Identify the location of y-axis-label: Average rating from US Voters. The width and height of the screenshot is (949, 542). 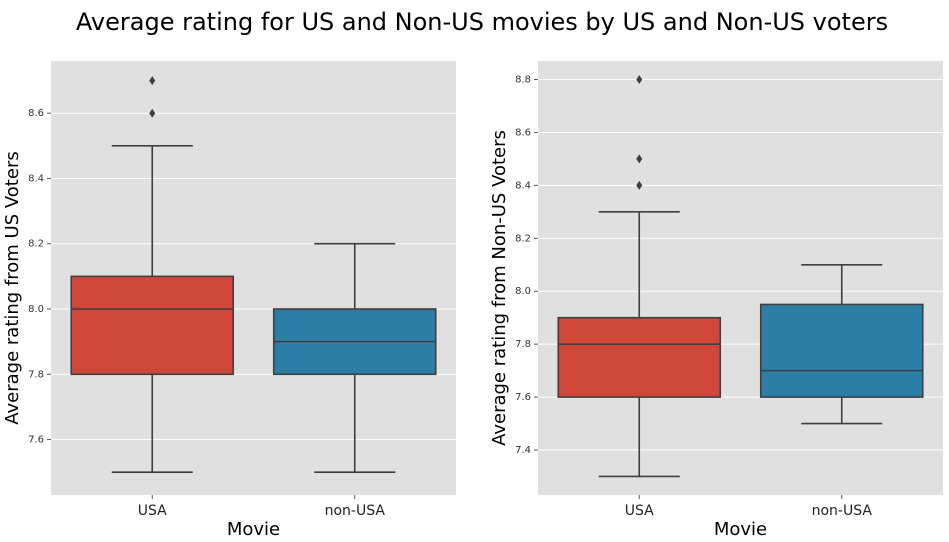
(12, 287).